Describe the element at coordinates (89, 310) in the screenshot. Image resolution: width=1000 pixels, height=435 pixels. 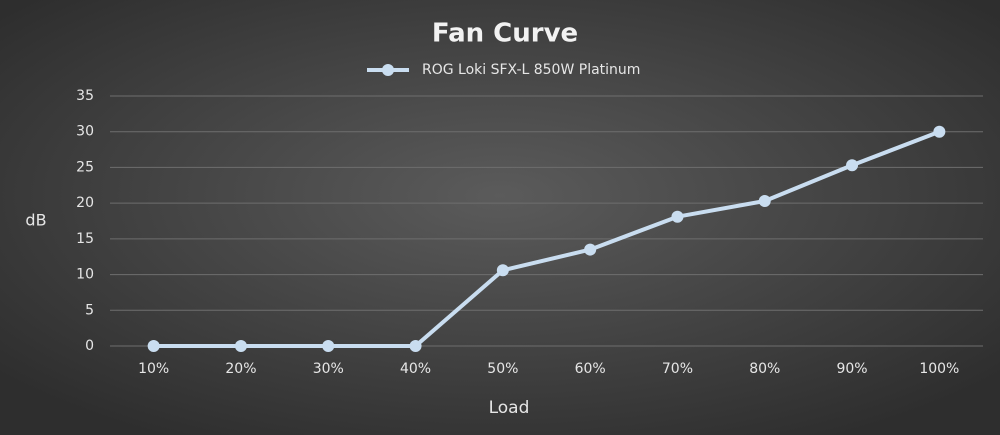
I see `y-tick-label: 5` at that location.